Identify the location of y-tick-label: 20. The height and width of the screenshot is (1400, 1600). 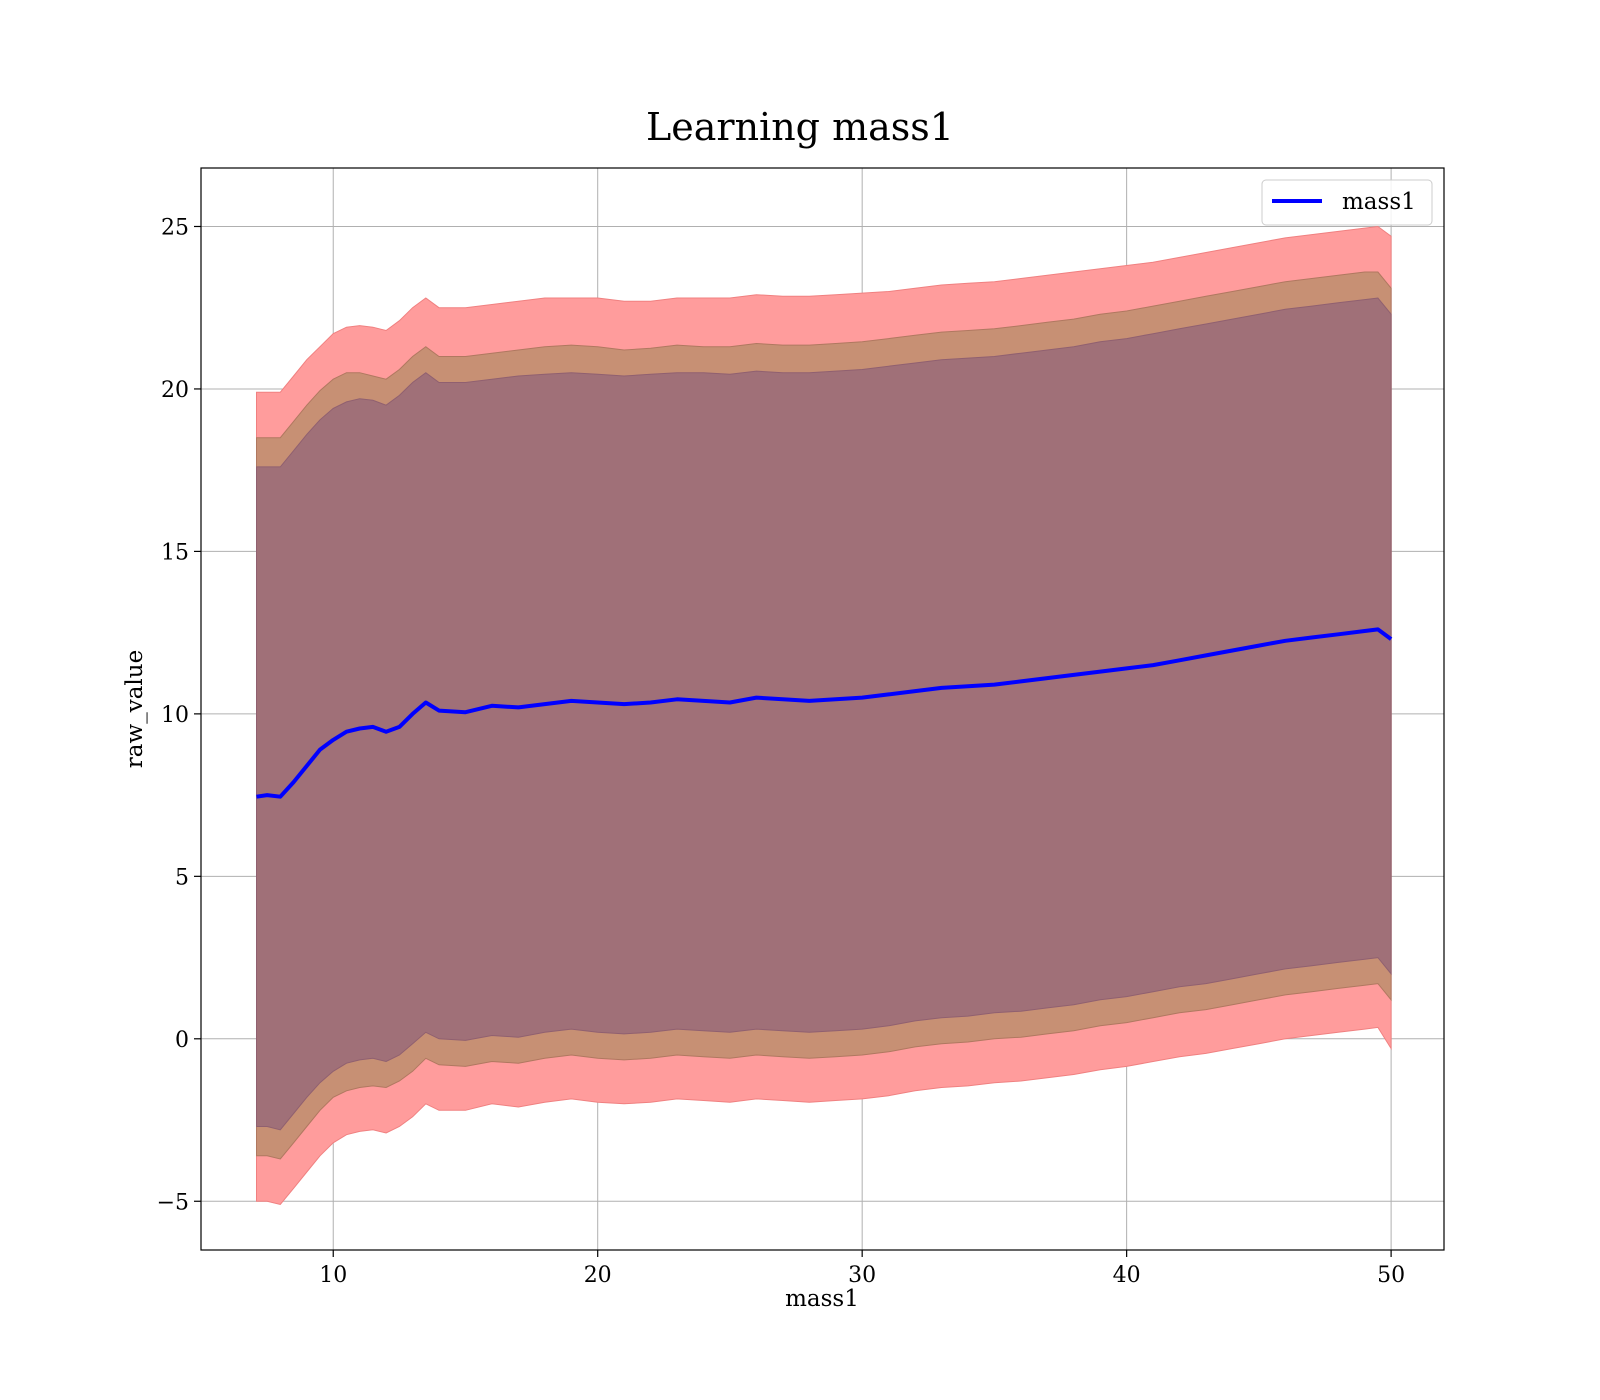
(175, 390).